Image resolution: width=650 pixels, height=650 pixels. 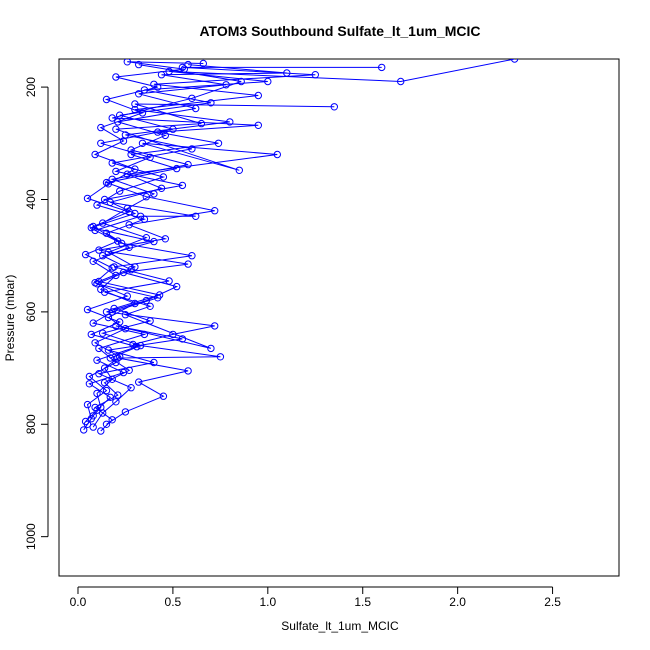 I want to click on x-tick-label: 2.0, so click(x=457, y=602).